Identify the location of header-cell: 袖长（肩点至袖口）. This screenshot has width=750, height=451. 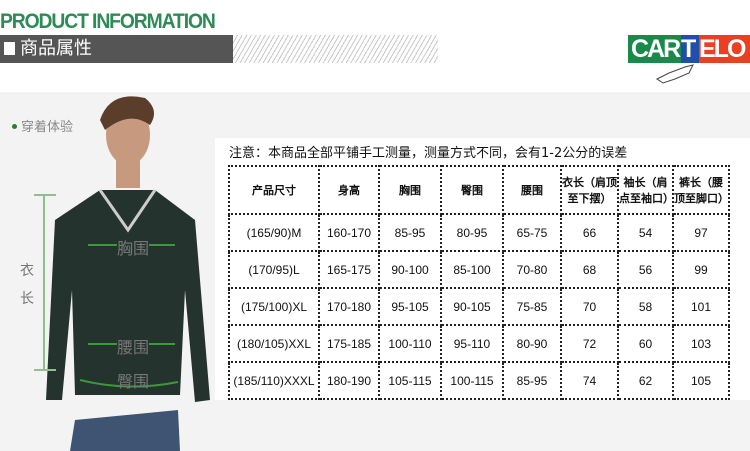
(645, 190).